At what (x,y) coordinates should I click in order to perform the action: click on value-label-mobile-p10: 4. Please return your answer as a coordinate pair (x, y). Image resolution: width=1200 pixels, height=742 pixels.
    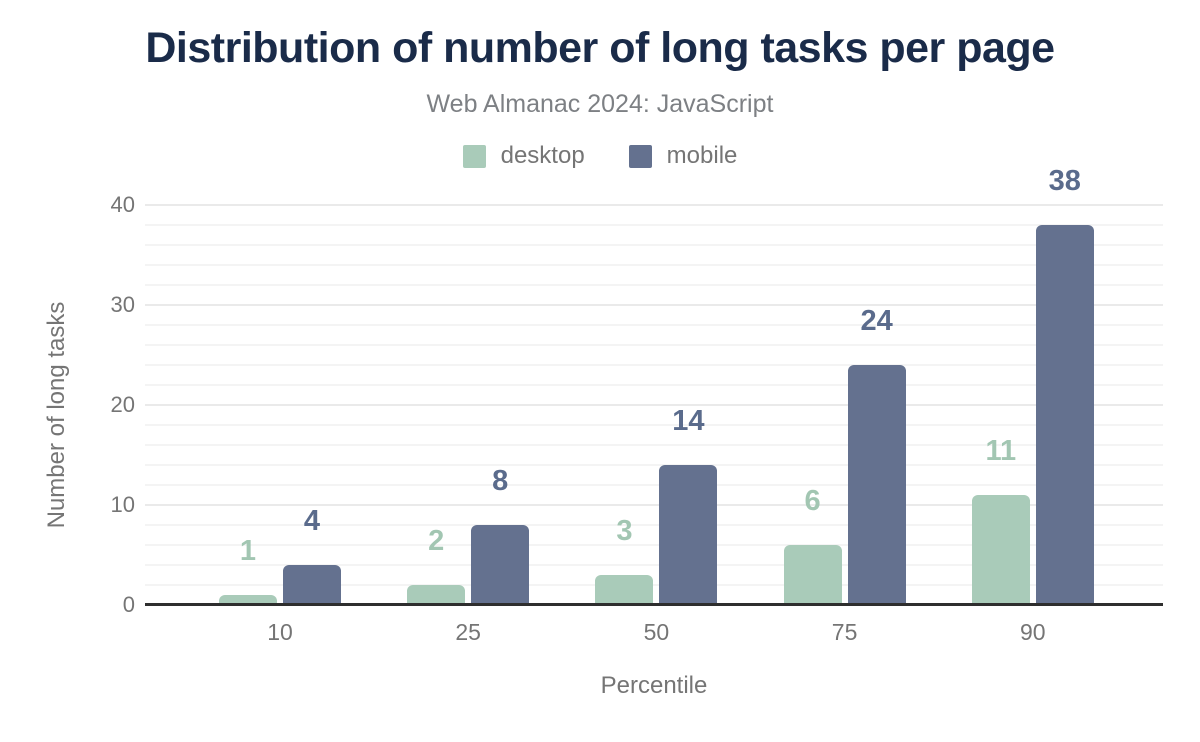
    Looking at the image, I should click on (312, 521).